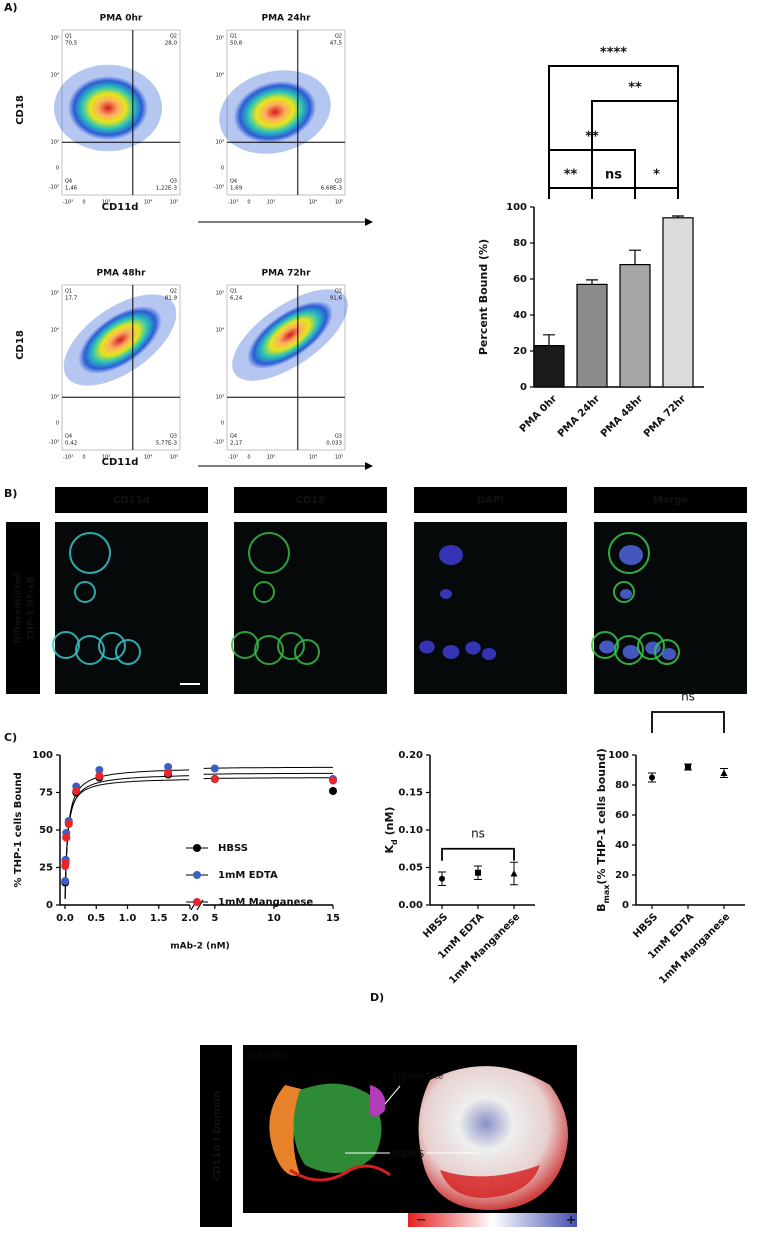 This screenshot has width=769, height=1240. I want to click on label: 50, so click(46, 830).